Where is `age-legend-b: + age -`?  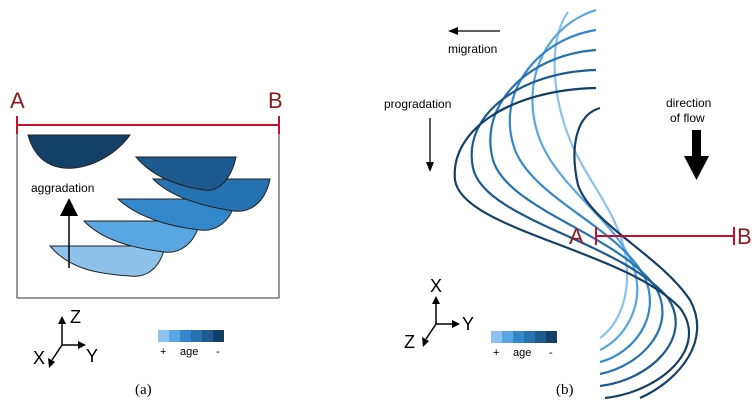 age-legend-b: + age - is located at coordinates (524, 345).